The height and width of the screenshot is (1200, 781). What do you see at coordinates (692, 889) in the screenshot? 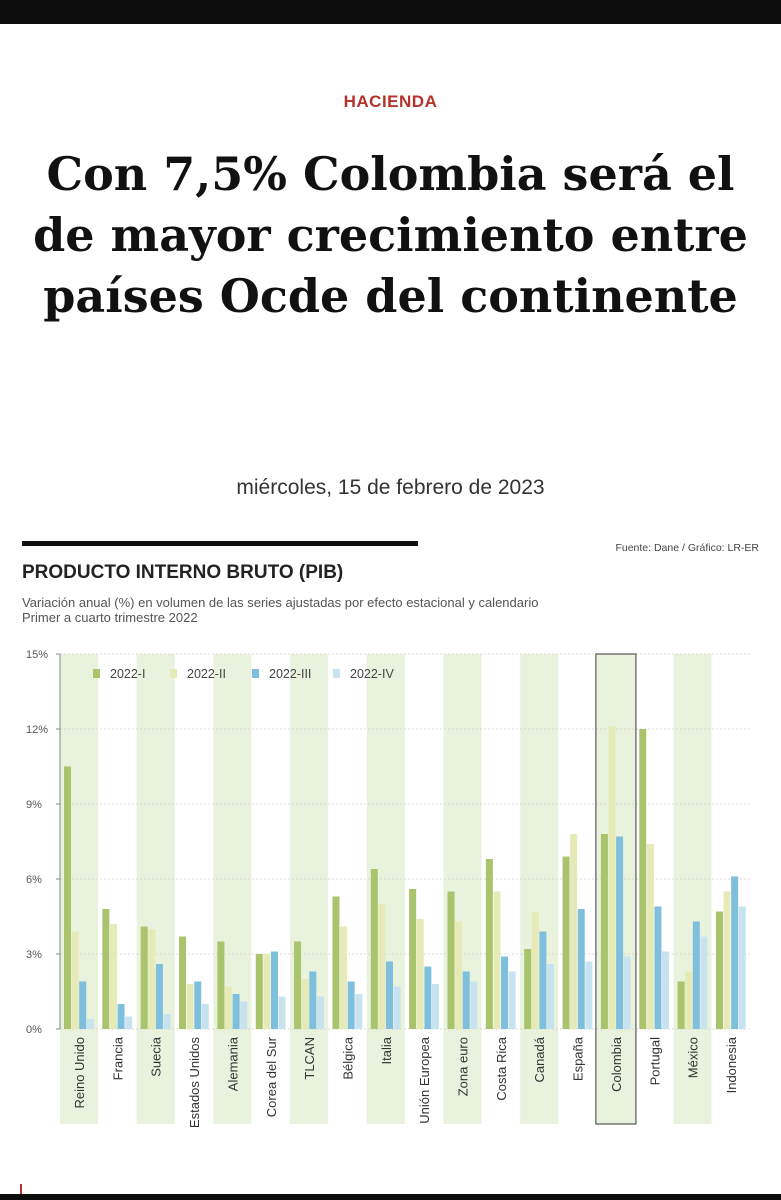
I see `band-mexico` at bounding box center [692, 889].